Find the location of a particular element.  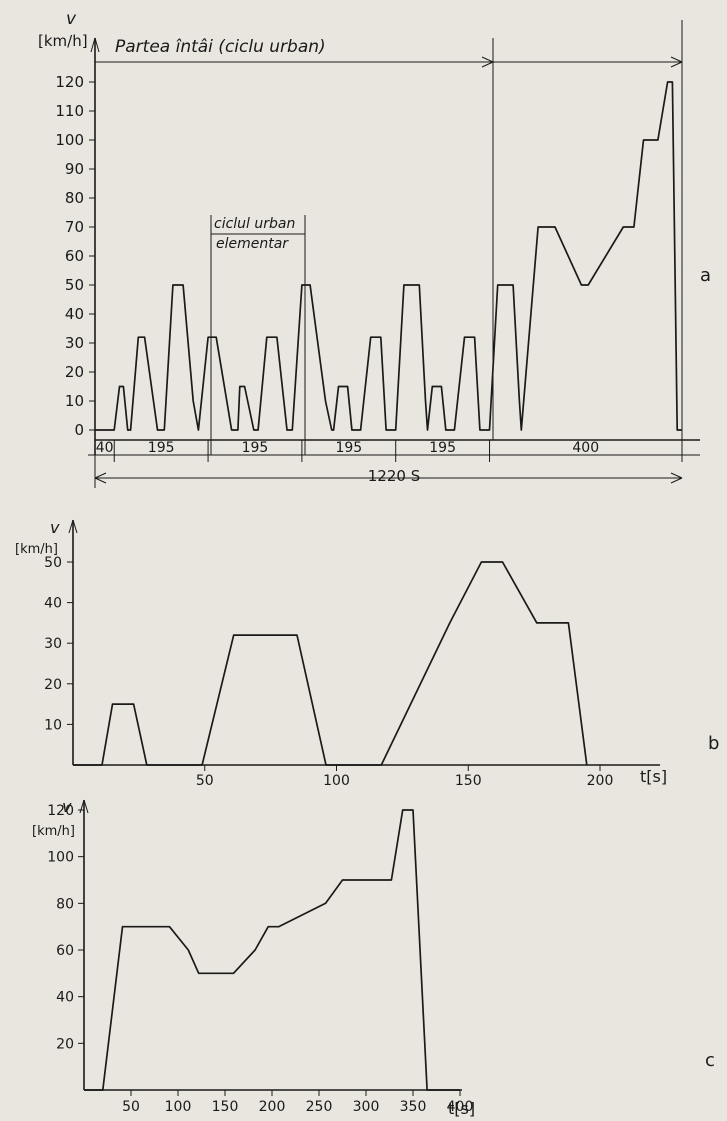

chart-c-x-tick-label: 50 is located at coordinates (131, 1107).